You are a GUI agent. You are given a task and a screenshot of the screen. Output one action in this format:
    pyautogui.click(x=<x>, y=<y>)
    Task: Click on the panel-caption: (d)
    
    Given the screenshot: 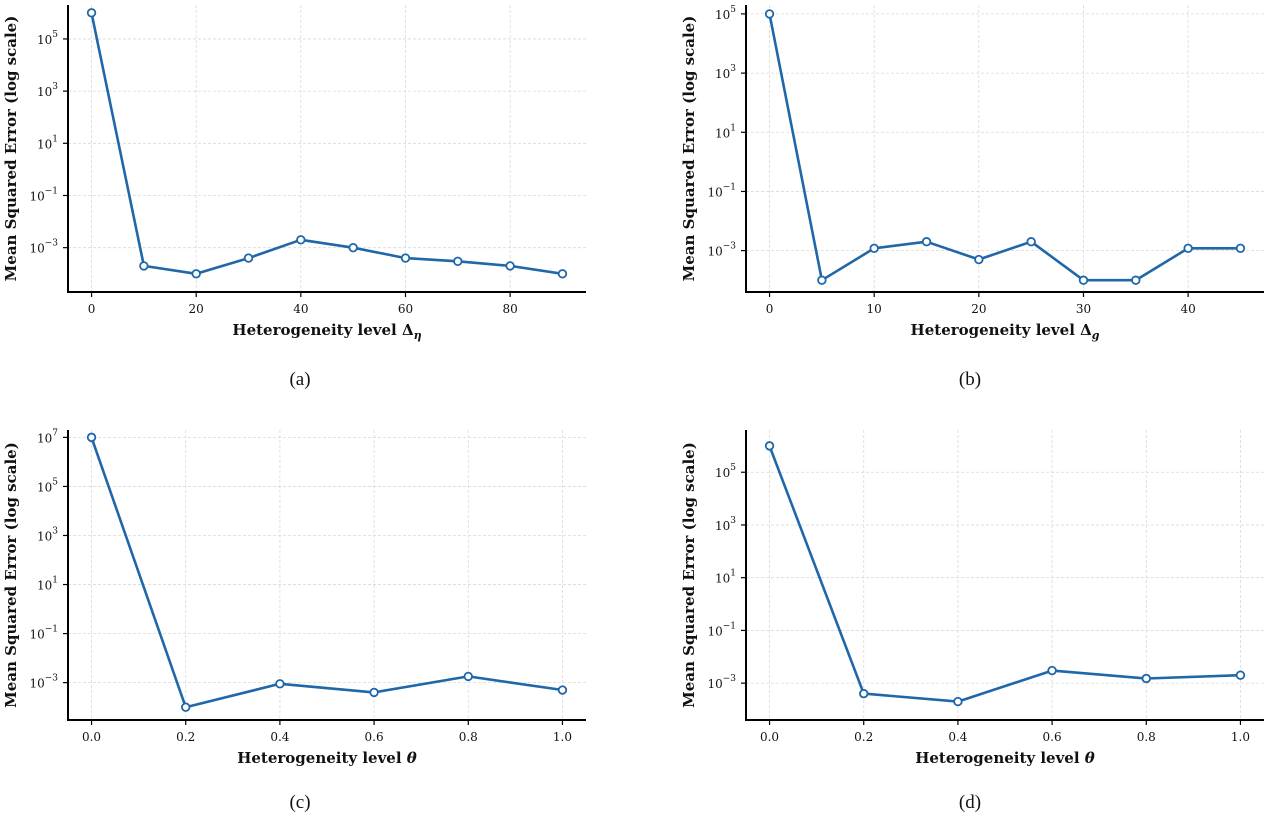 What is the action you would take?
    pyautogui.click(x=970, y=802)
    